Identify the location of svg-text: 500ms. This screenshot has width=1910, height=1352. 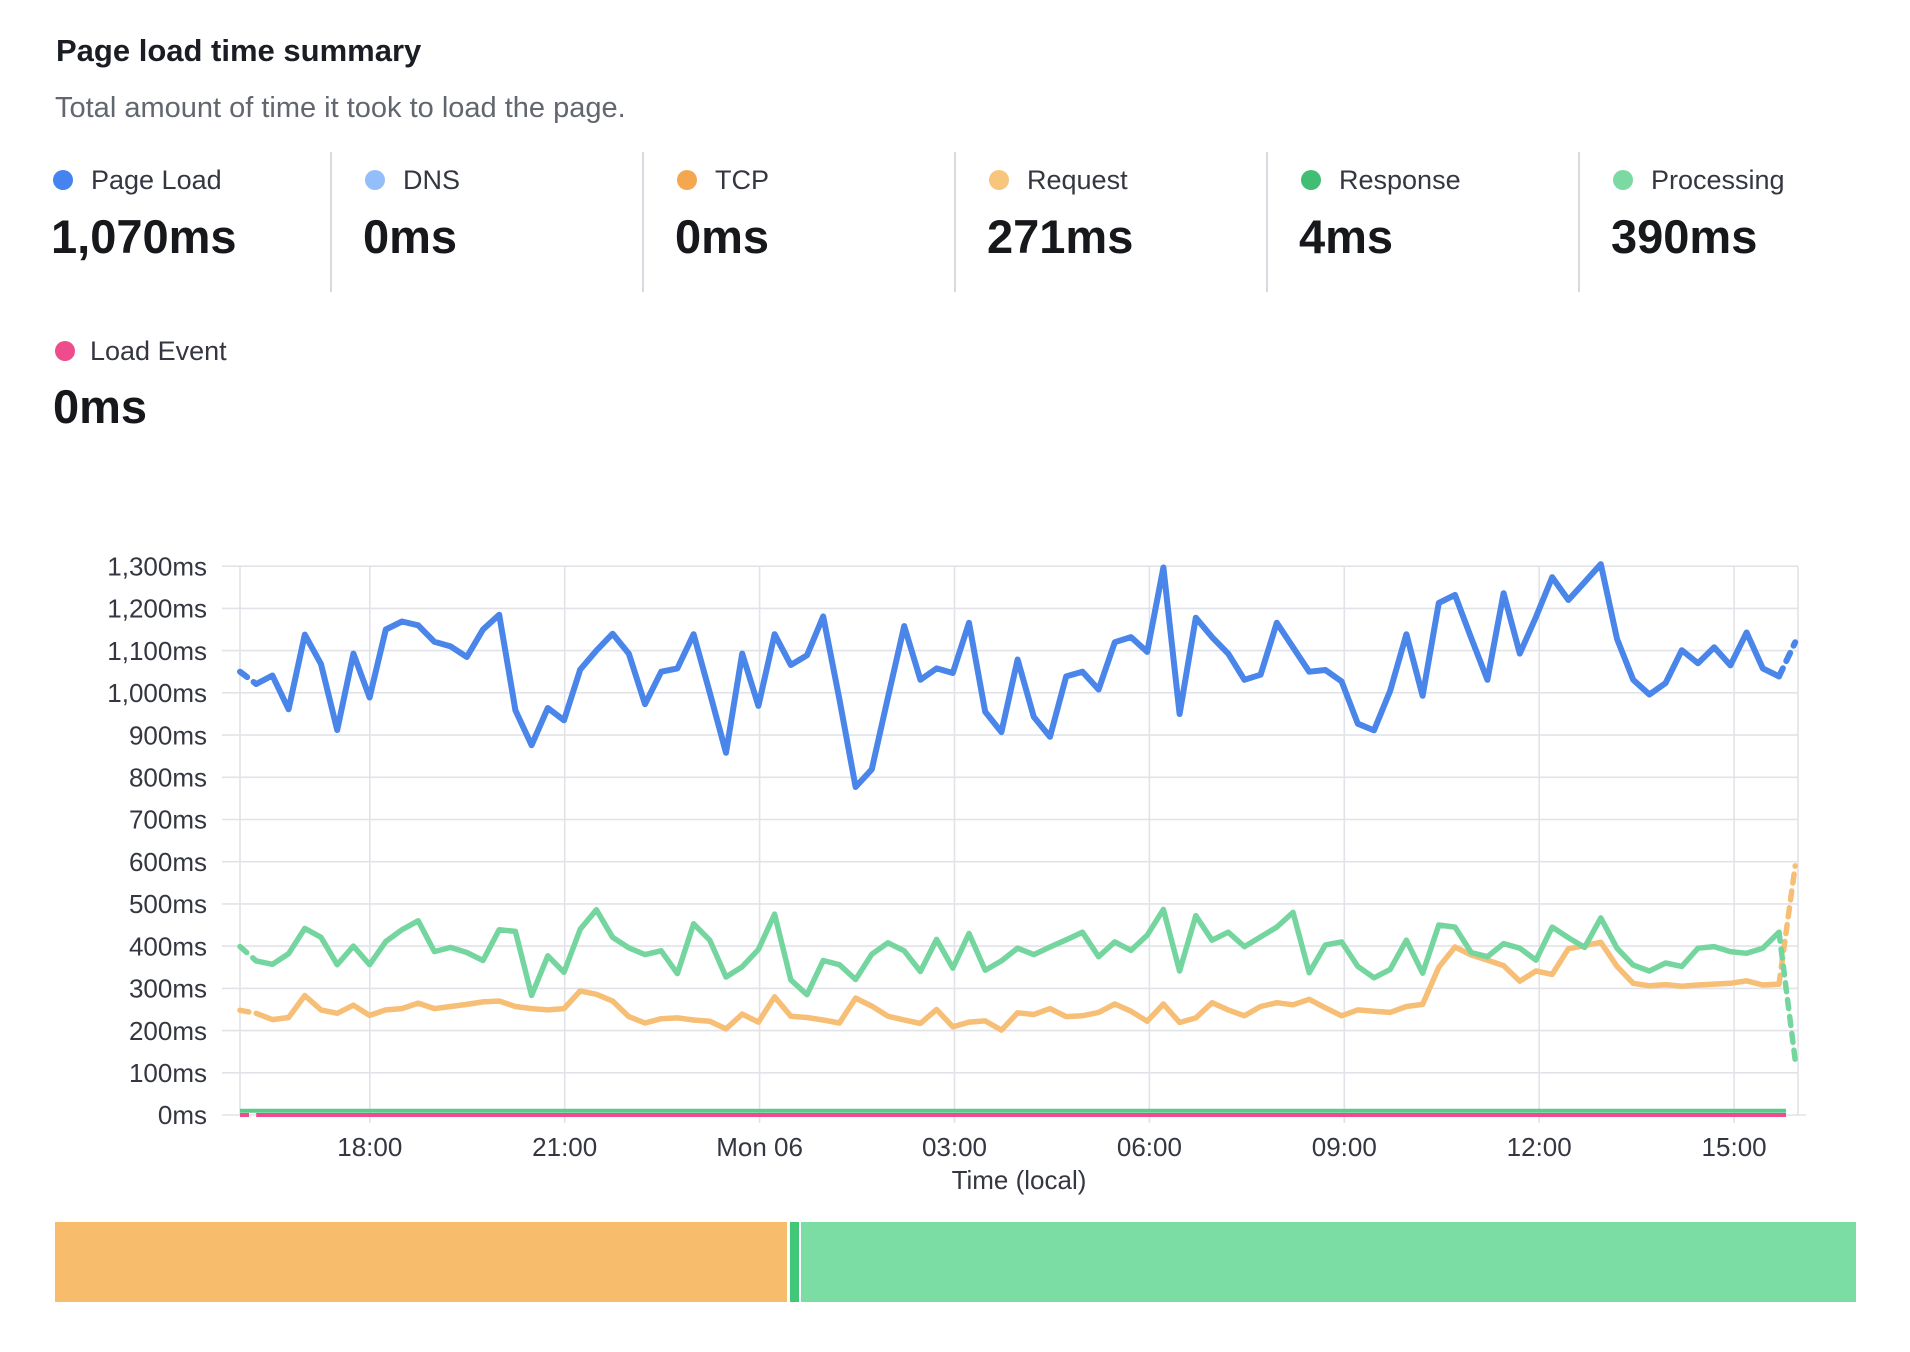
(168, 904).